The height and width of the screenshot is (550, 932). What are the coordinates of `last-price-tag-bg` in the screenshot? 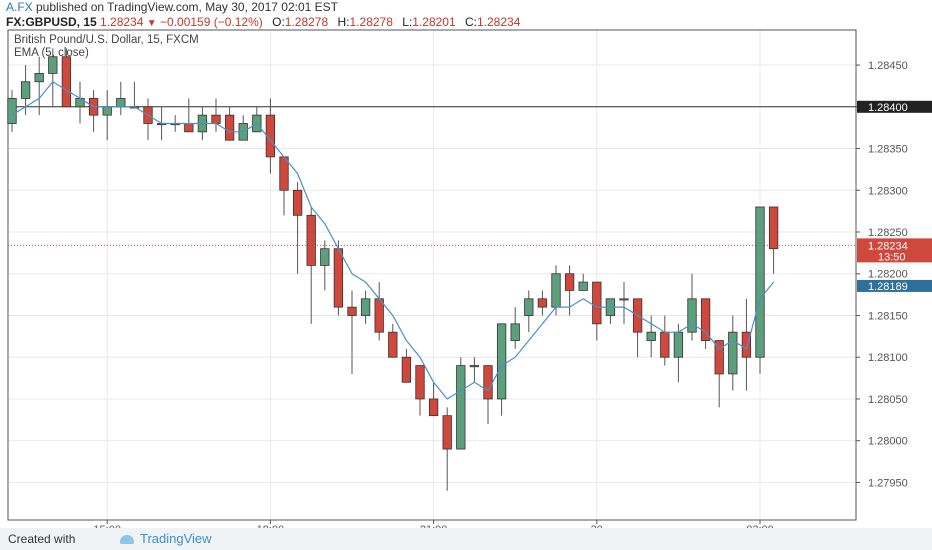 It's located at (894, 250).